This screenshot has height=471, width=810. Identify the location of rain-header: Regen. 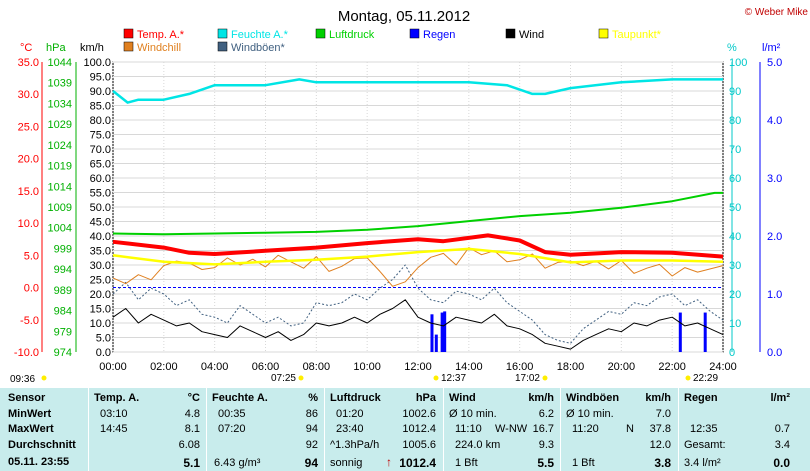
(701, 398).